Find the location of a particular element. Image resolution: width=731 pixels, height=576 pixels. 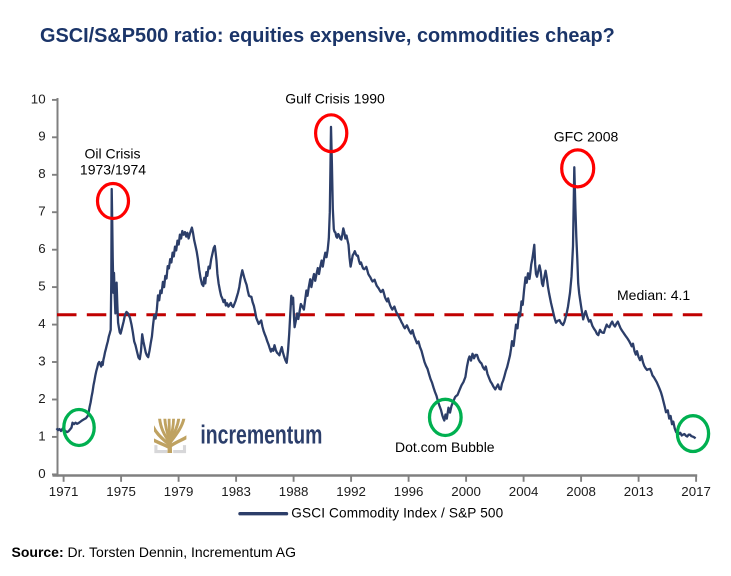

svg-text: 1983 is located at coordinates (236, 491).